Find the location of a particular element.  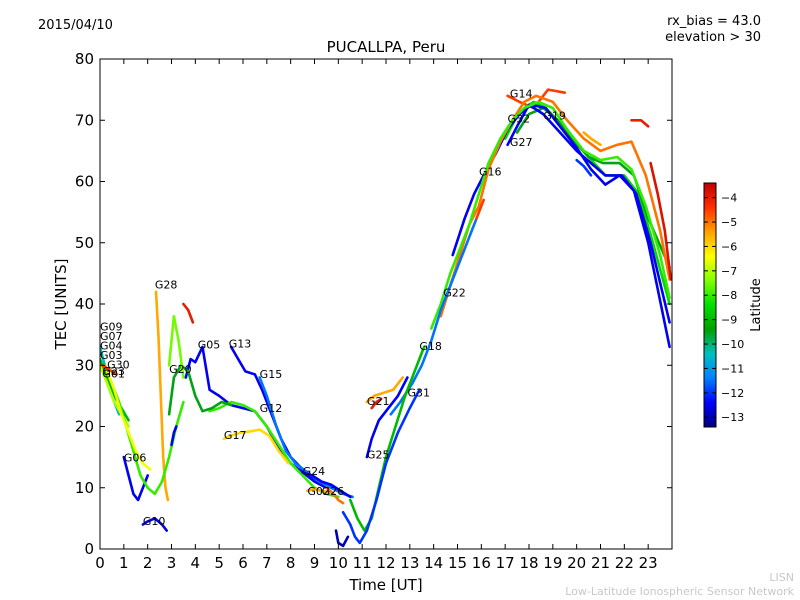

series-g03 is located at coordinates (342, 538).